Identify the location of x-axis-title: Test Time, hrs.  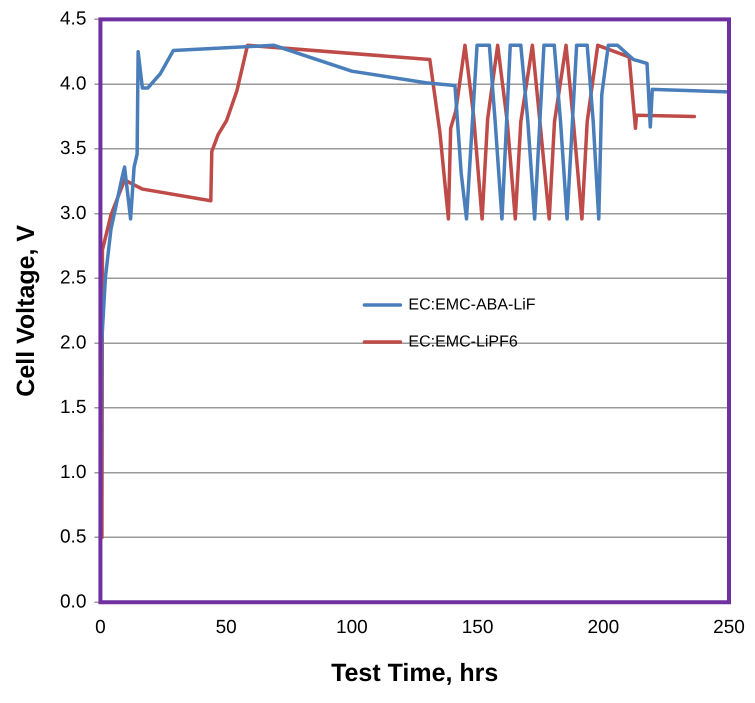
(414, 672).